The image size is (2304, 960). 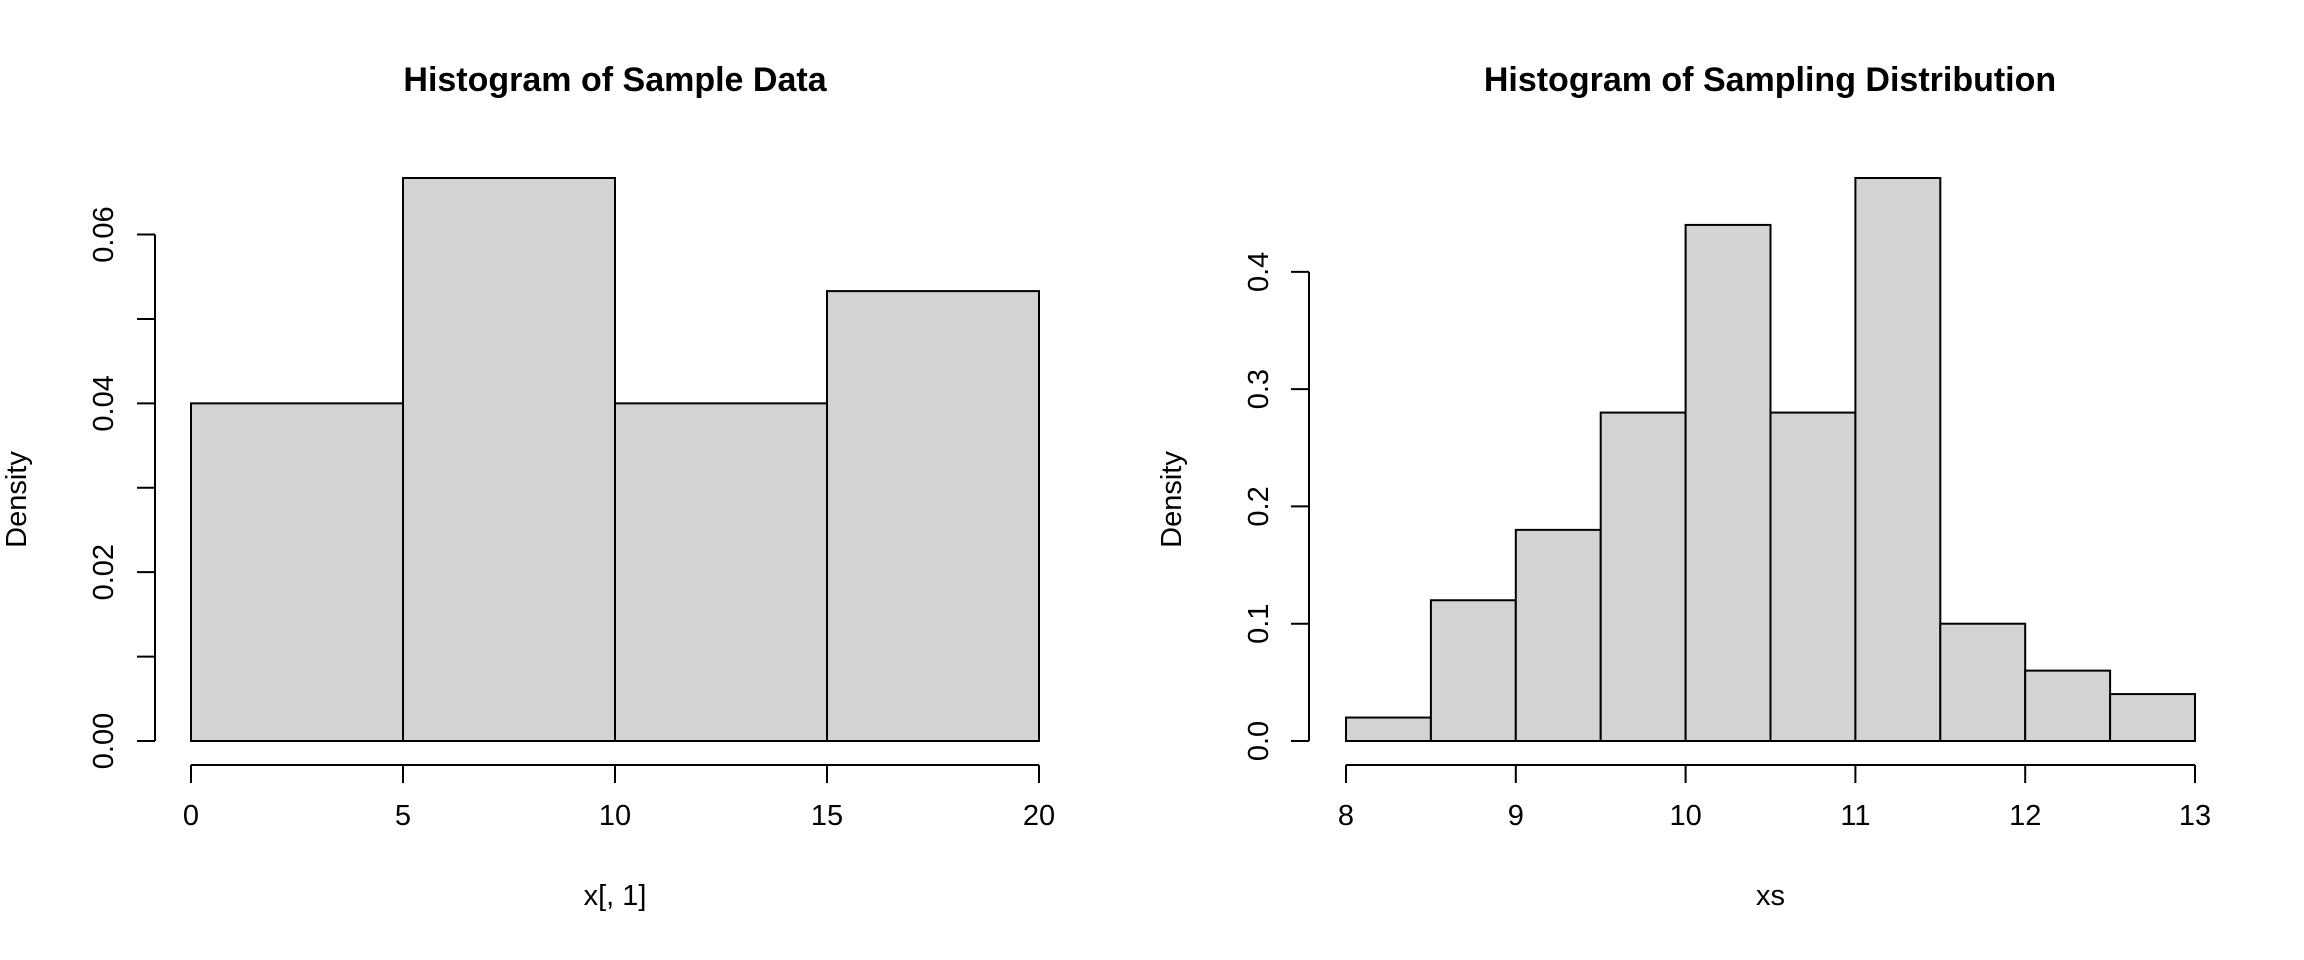 What do you see at coordinates (1770, 896) in the screenshot?
I see `x-axis-label: xs` at bounding box center [1770, 896].